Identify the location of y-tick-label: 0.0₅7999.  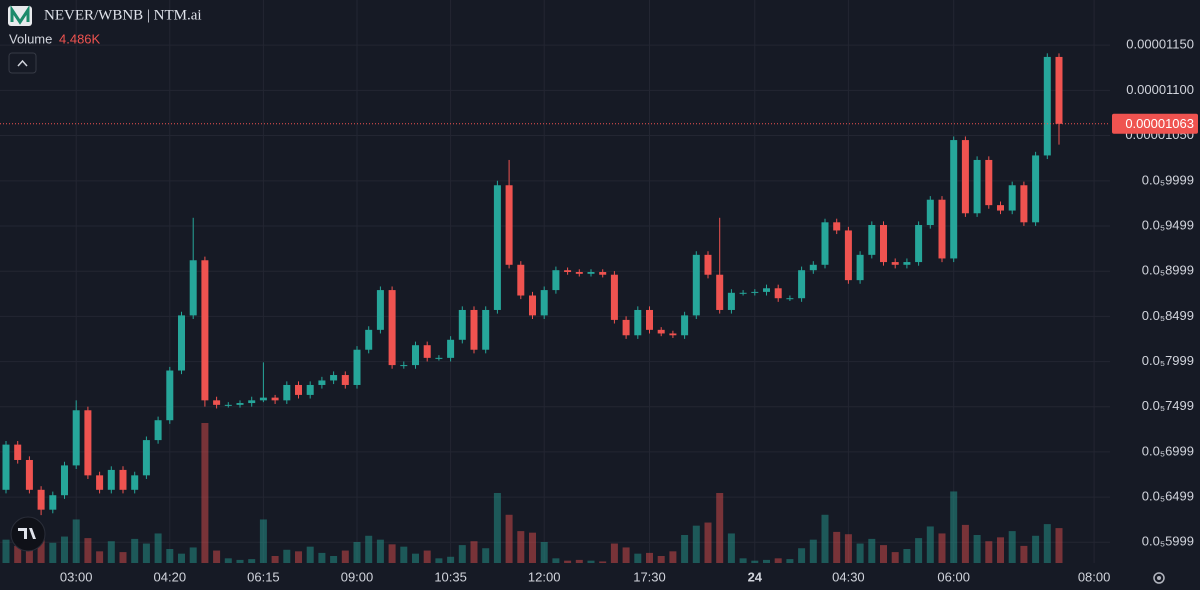
(1168, 360).